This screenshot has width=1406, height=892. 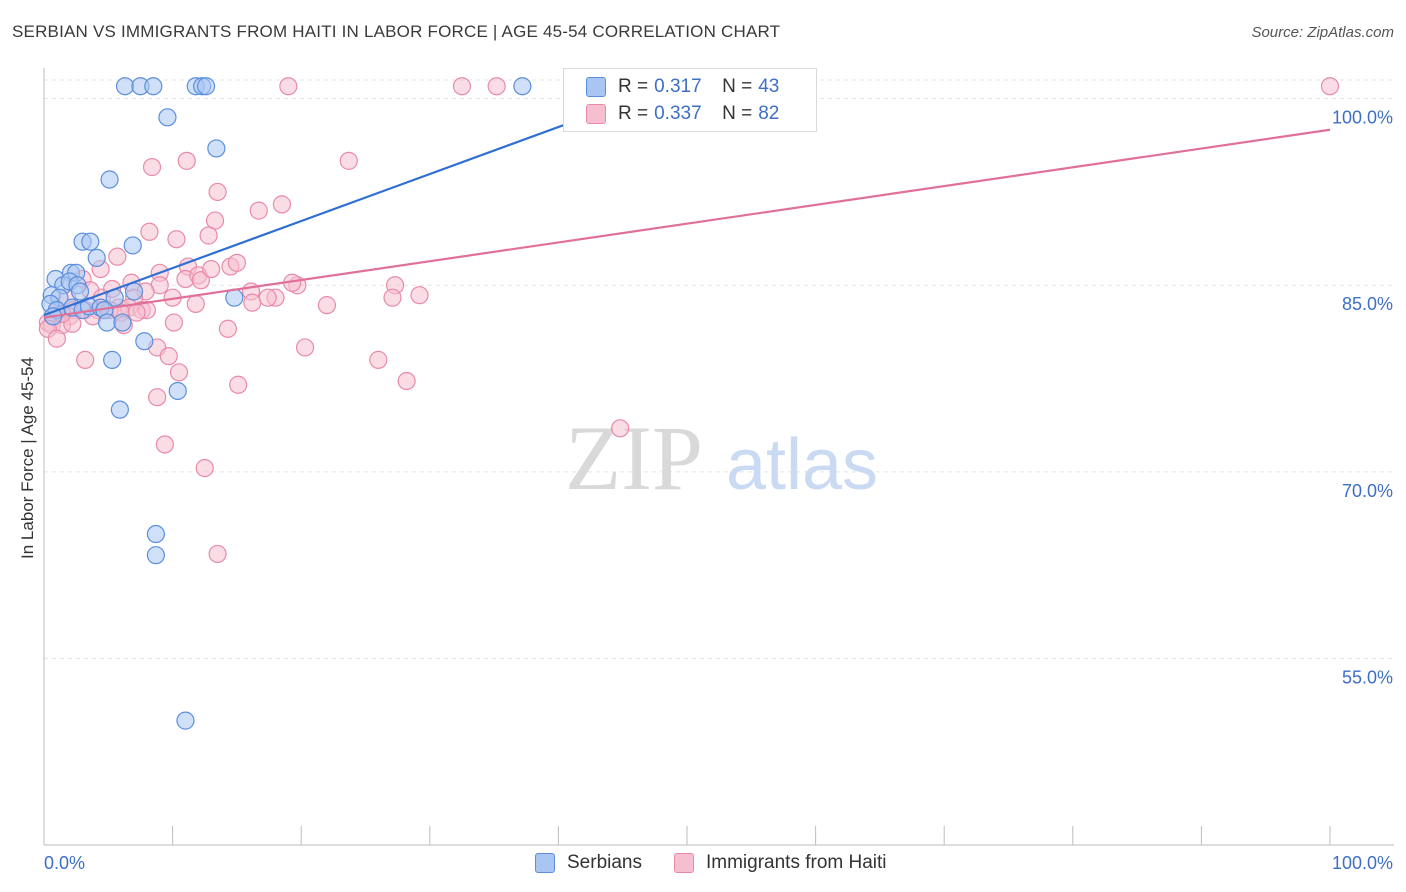 I want to click on x-tick-label: 100.0%, so click(x=1362, y=863).